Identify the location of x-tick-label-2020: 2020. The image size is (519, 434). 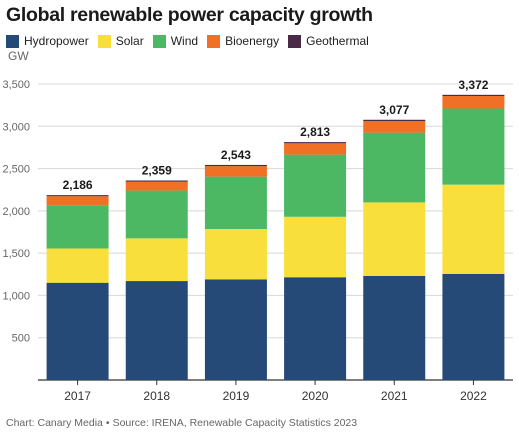
(315, 396).